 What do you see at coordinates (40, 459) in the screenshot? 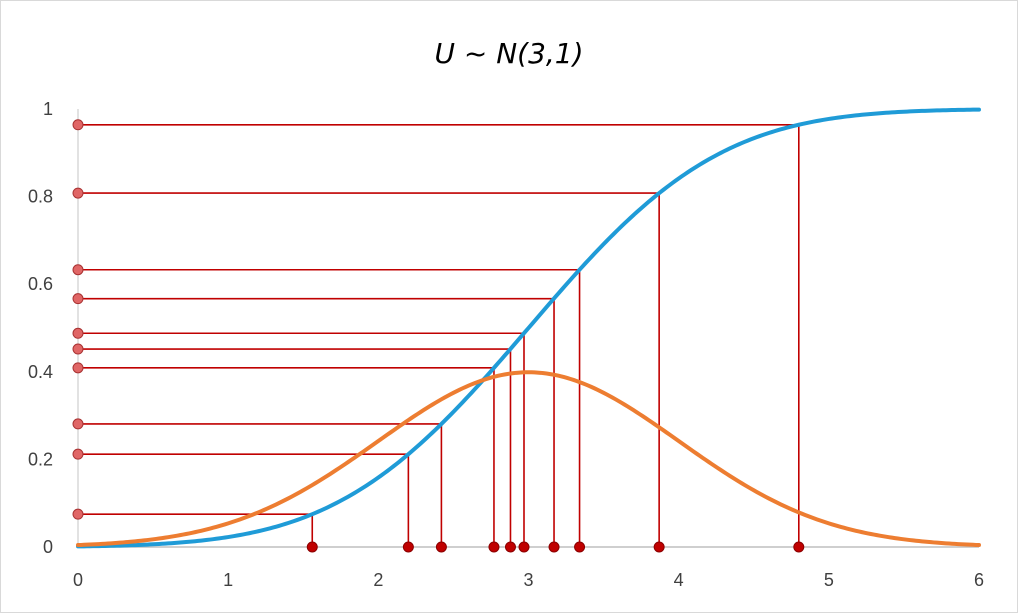
I see `y-tick-label: 0.2` at bounding box center [40, 459].